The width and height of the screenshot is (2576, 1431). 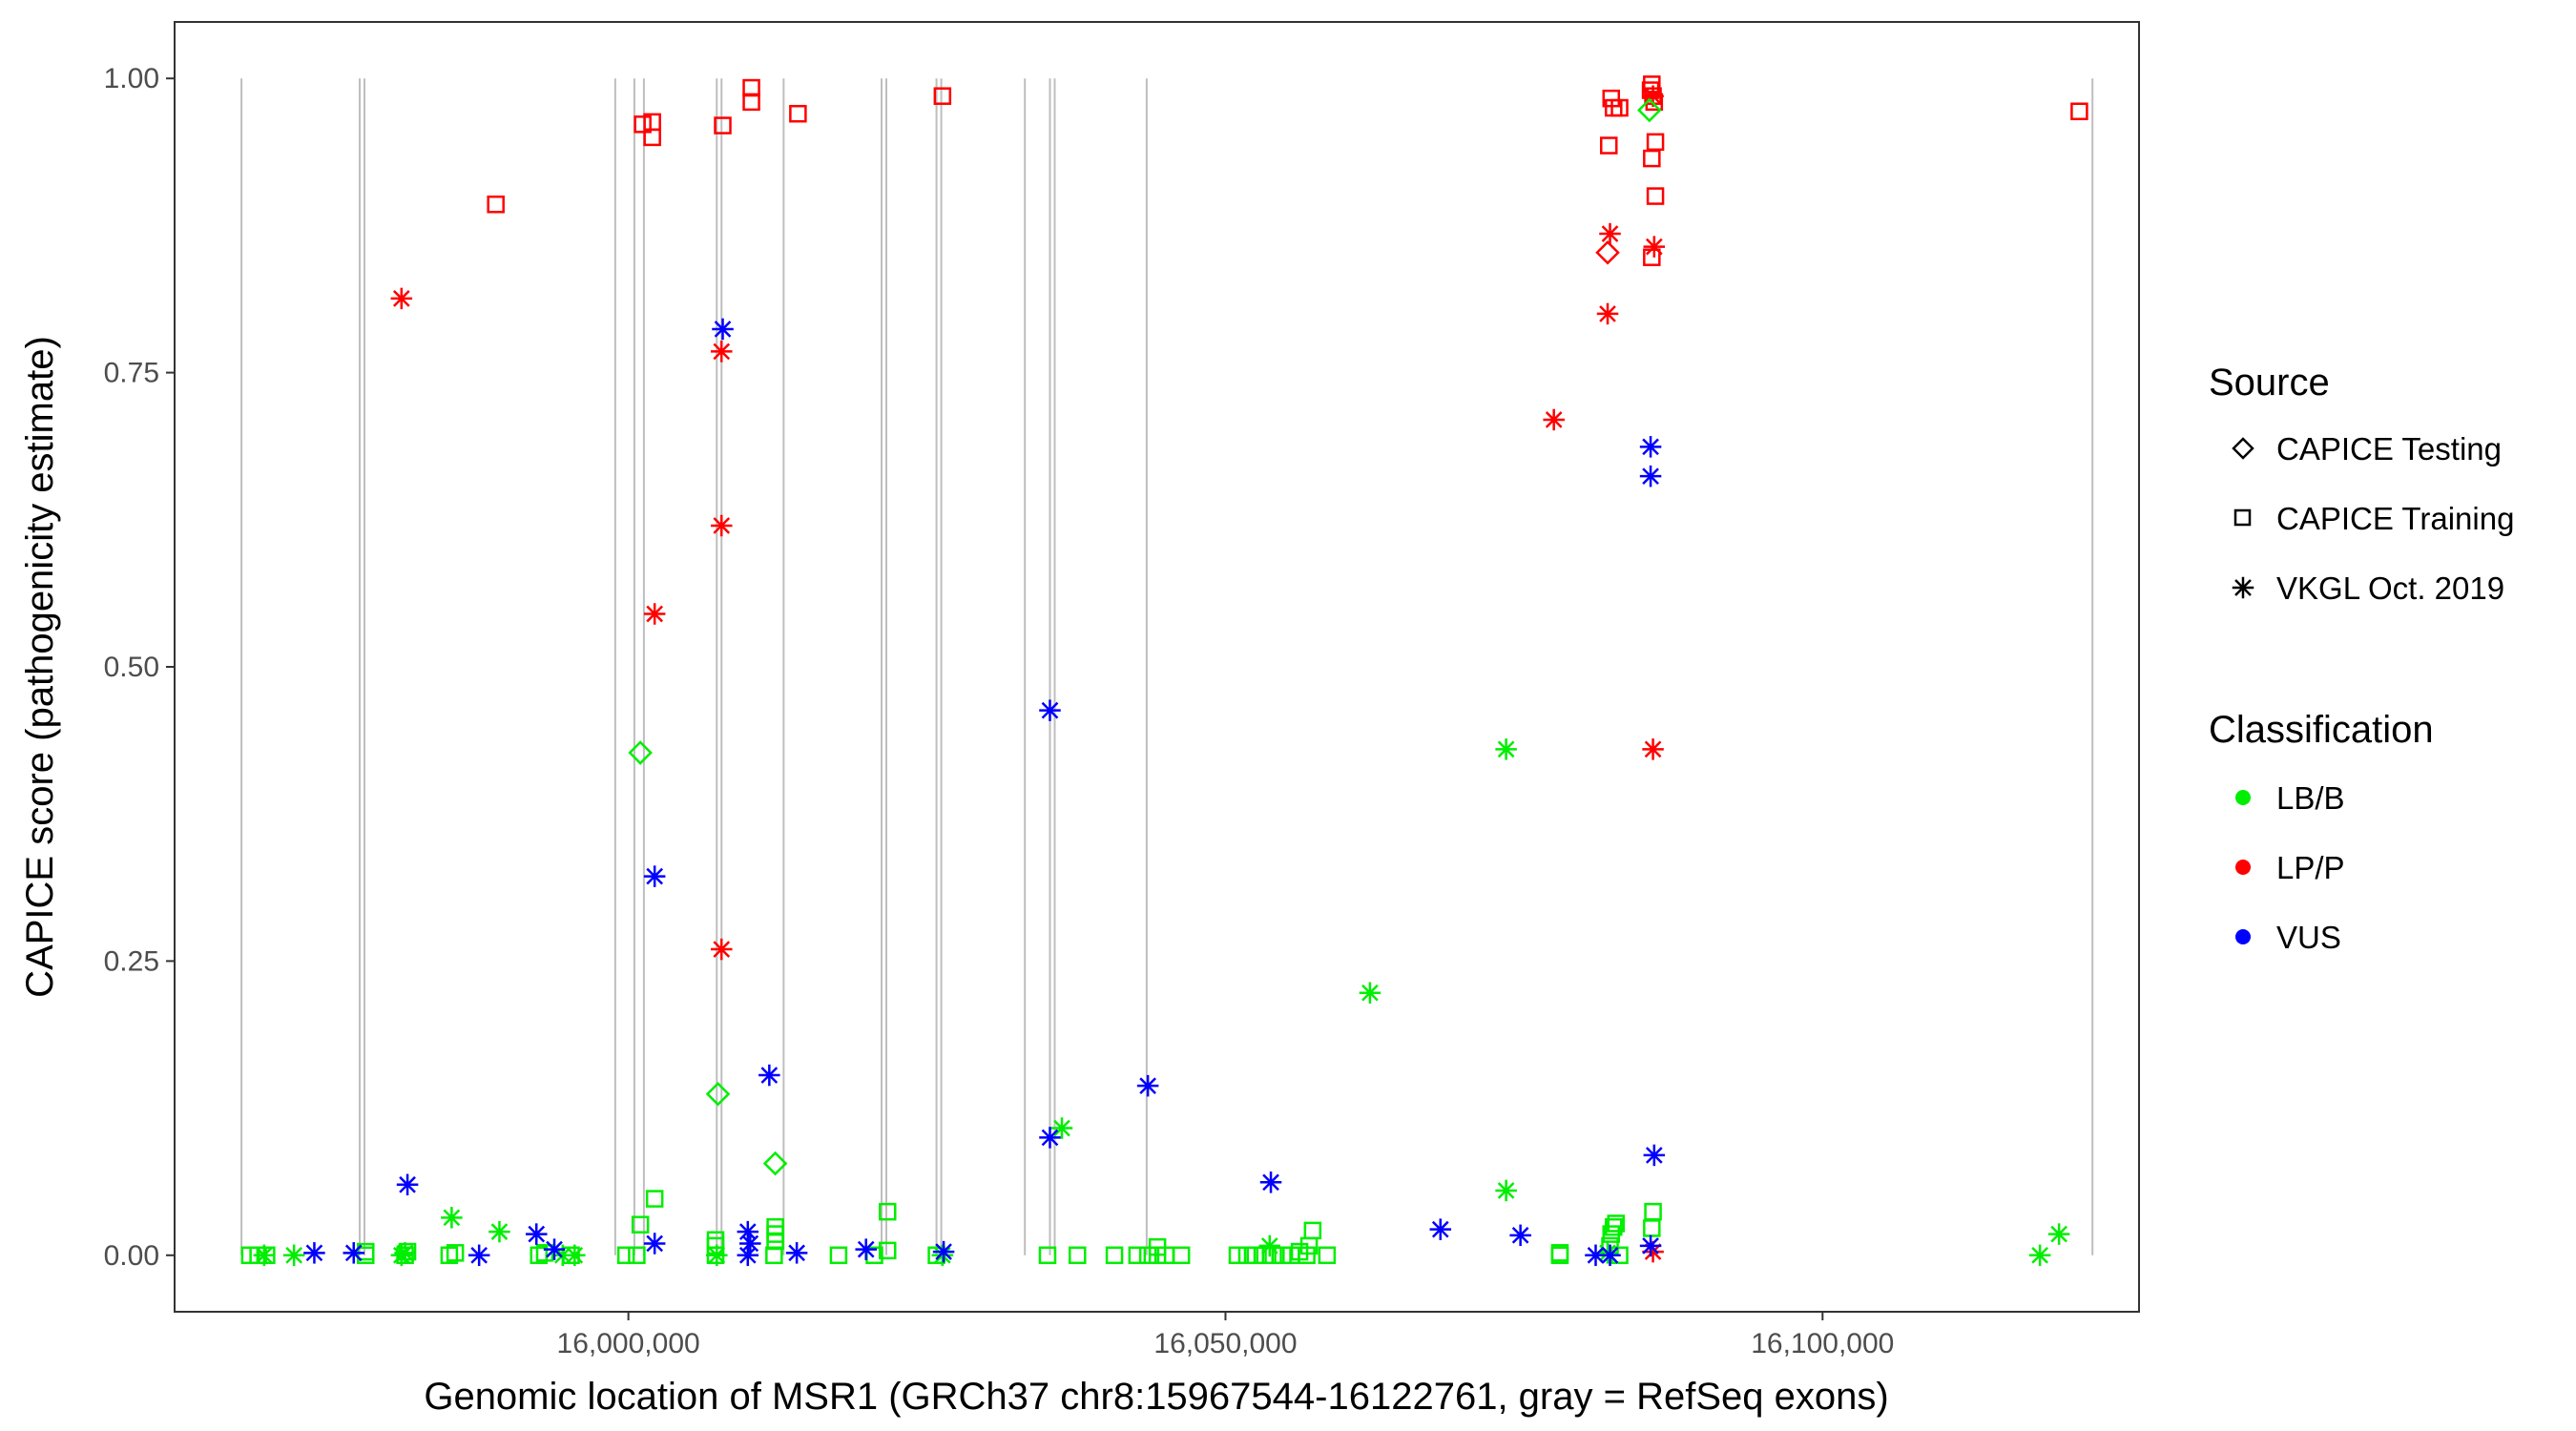 What do you see at coordinates (2290, 867) in the screenshot?
I see `legend-entry-lpp: LP/P` at bounding box center [2290, 867].